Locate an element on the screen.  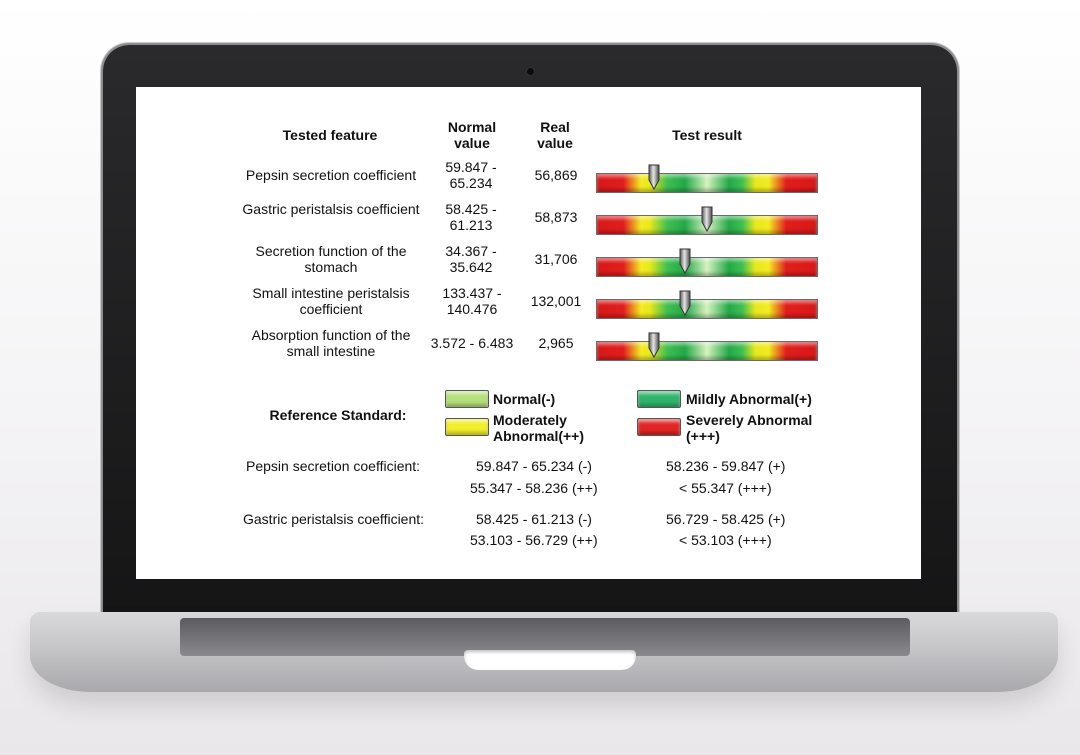
reference-item-name: Pepsin secretion coefficient: is located at coordinates (333, 466).